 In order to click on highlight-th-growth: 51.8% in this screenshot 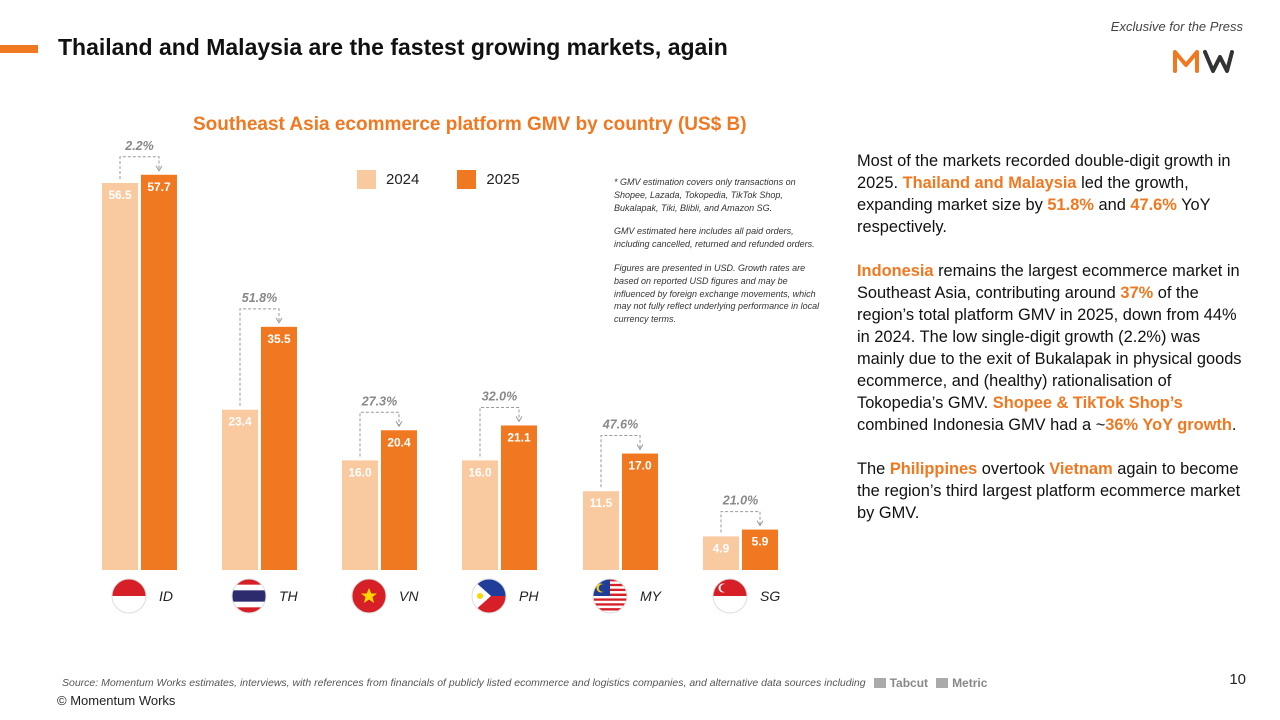, I will do `click(1070, 205)`.